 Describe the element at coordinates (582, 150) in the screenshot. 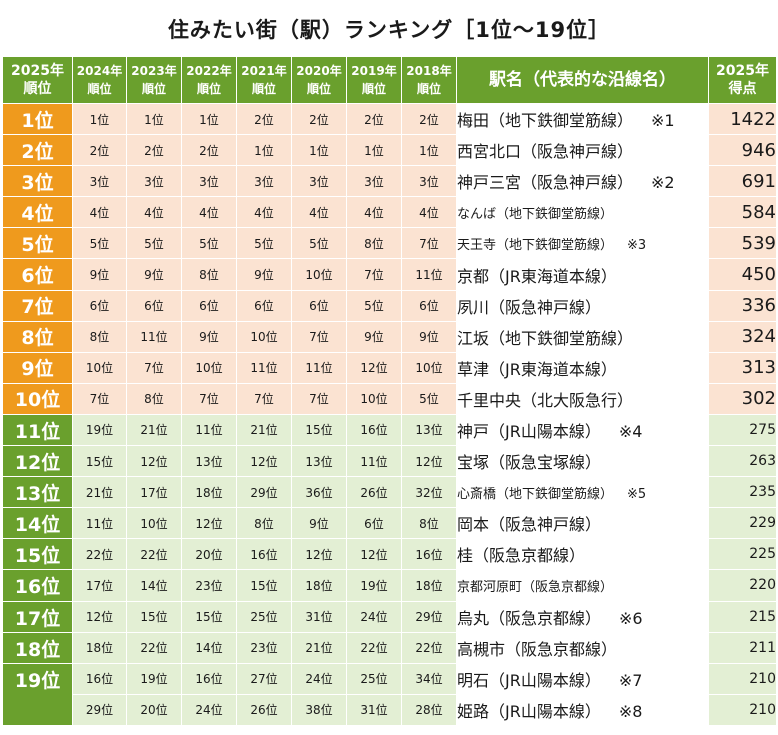

I see `station-cell: 西宮北口（阪急神戸線）` at that location.